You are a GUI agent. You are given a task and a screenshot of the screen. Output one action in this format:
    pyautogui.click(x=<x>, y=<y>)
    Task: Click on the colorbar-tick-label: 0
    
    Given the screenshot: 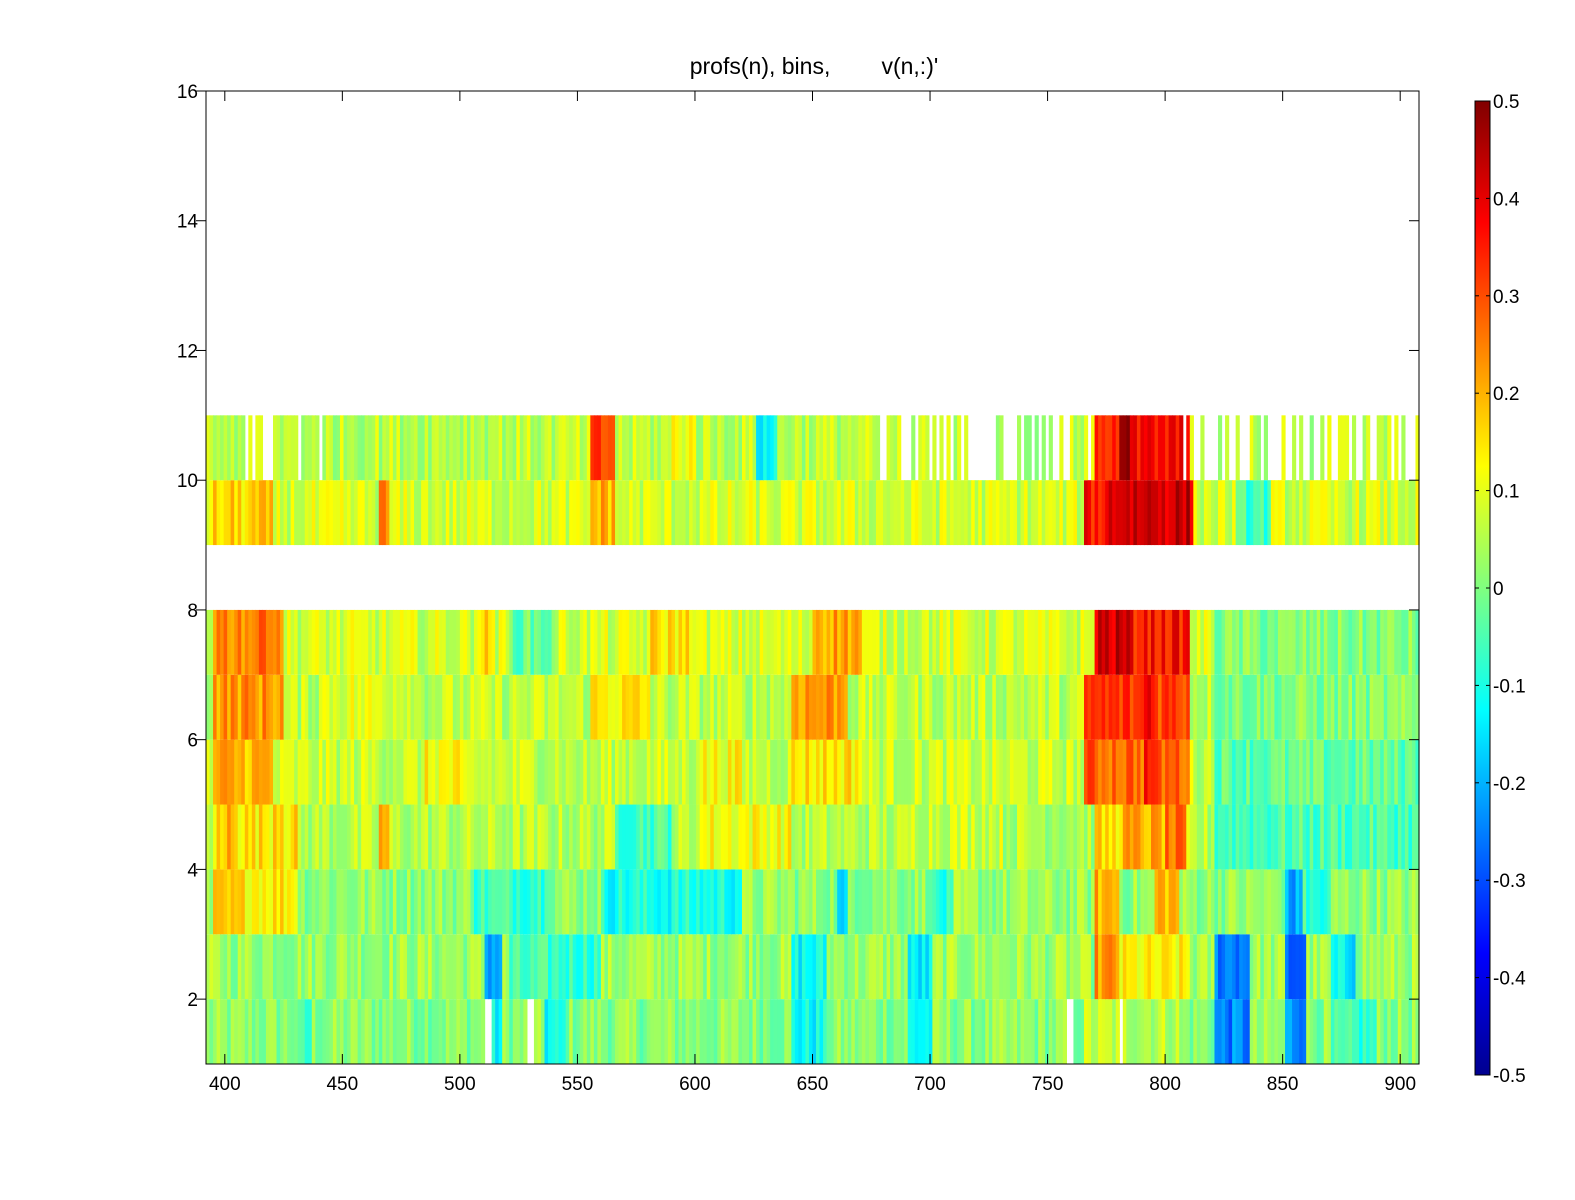 What is the action you would take?
    pyautogui.click(x=1498, y=589)
    